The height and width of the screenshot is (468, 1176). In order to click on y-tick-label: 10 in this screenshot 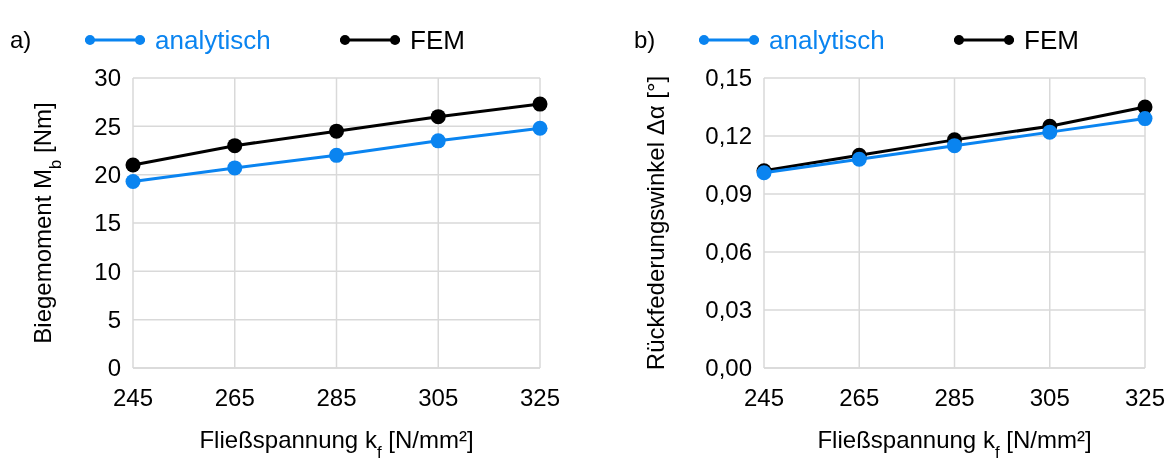, I will do `click(107, 271)`.